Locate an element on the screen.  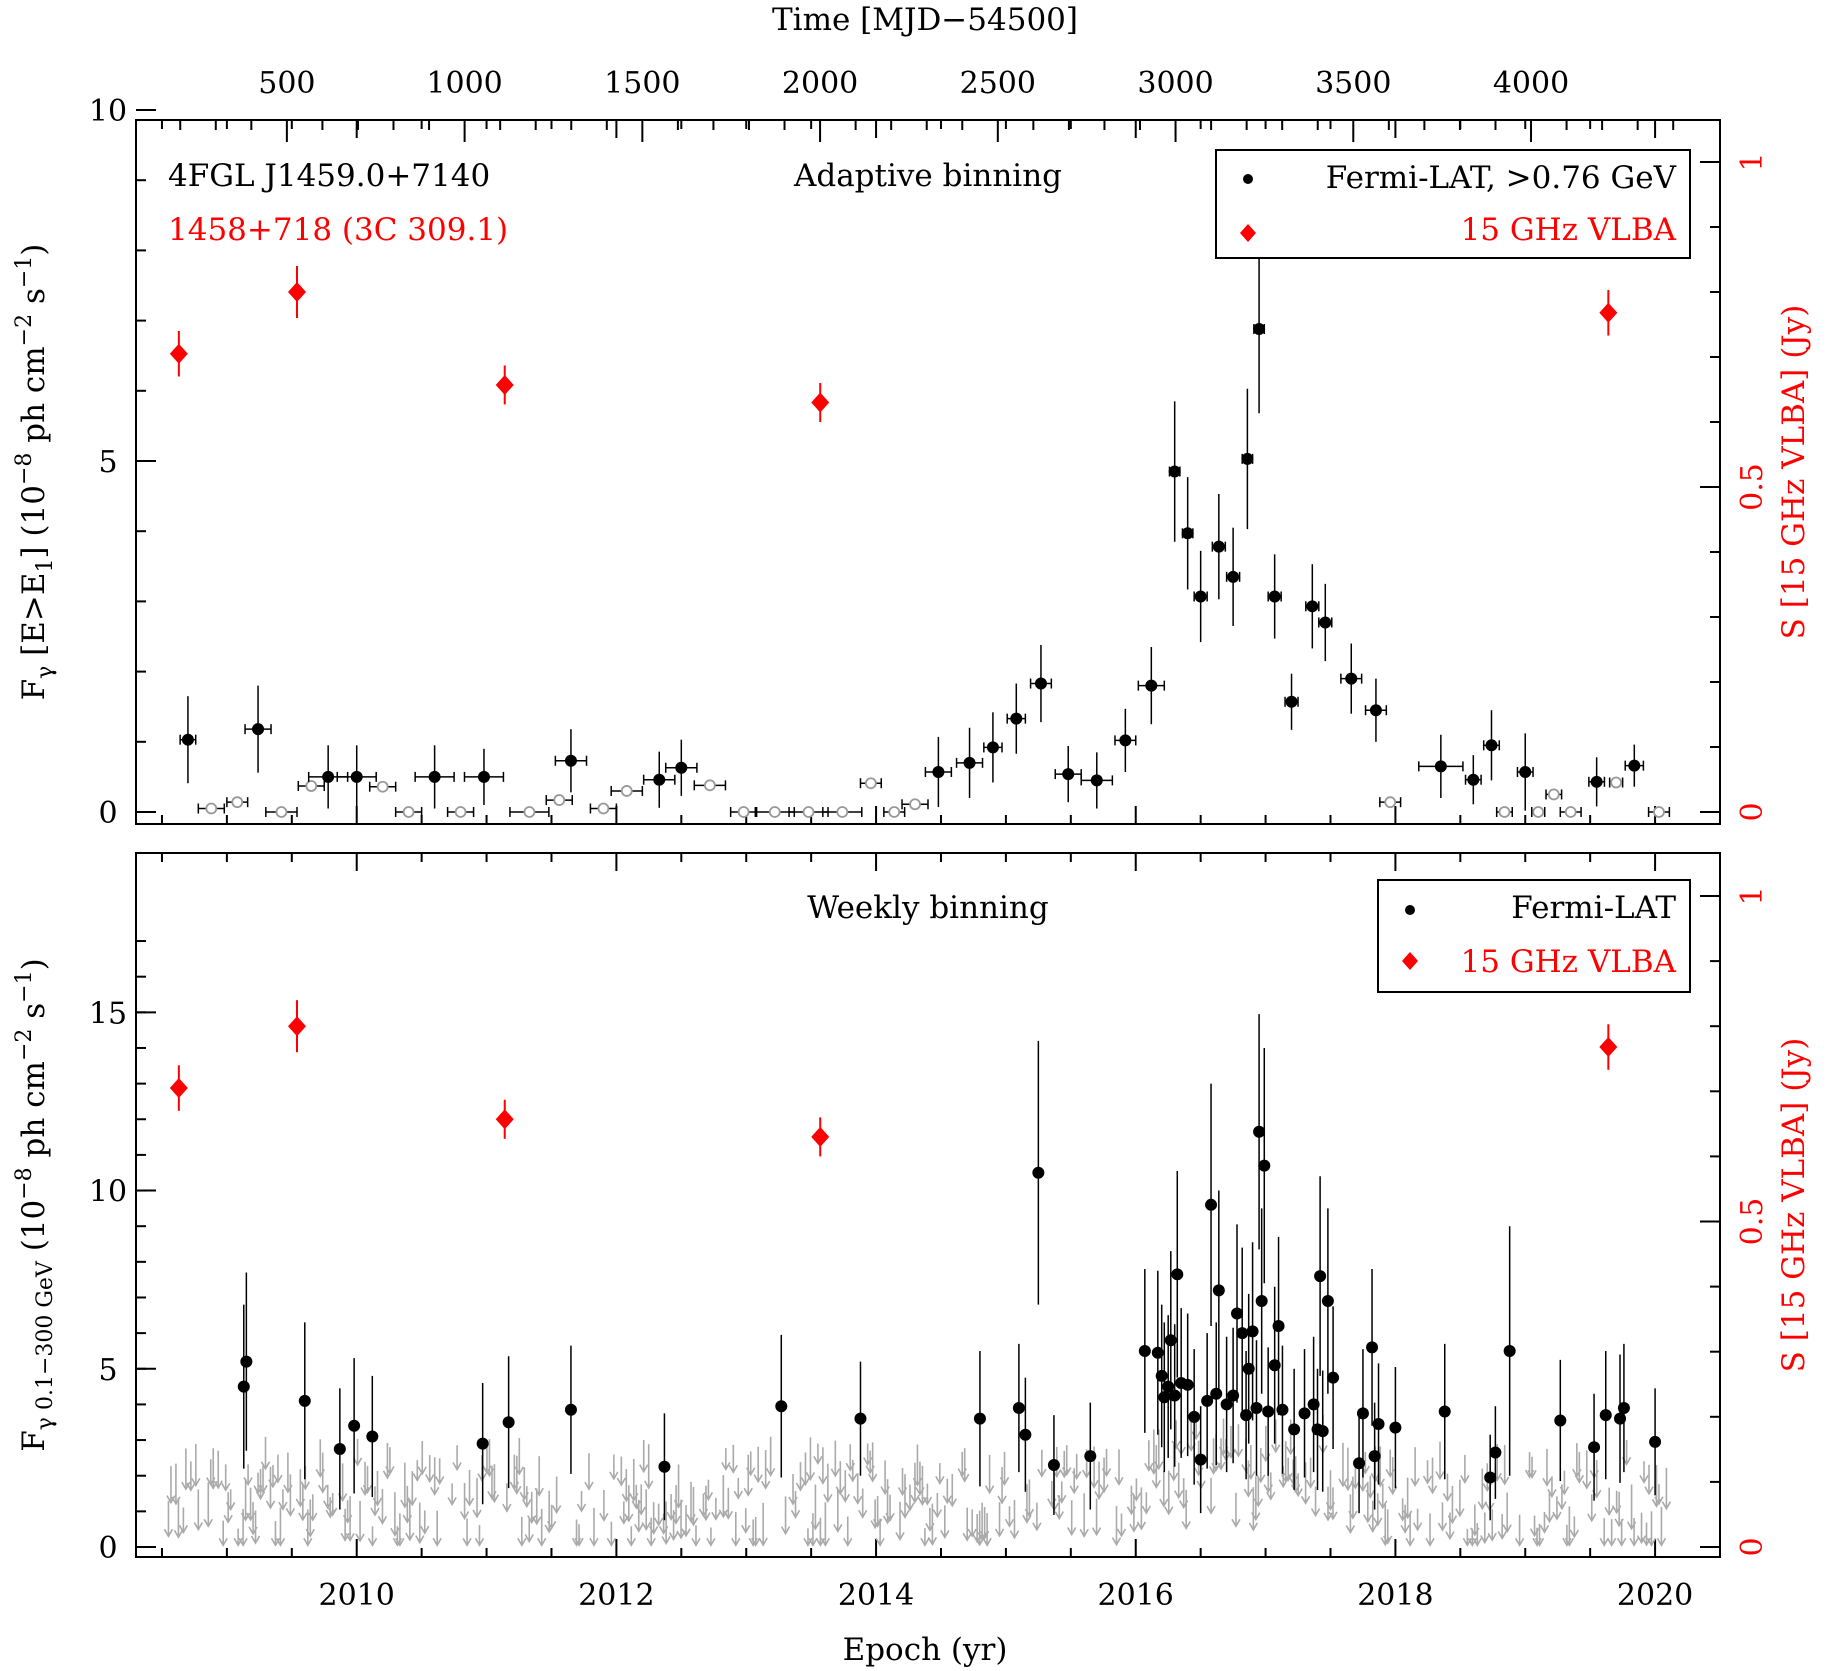
bottom-ylabel-rest-a: (10 is located at coordinates (34, 1230).